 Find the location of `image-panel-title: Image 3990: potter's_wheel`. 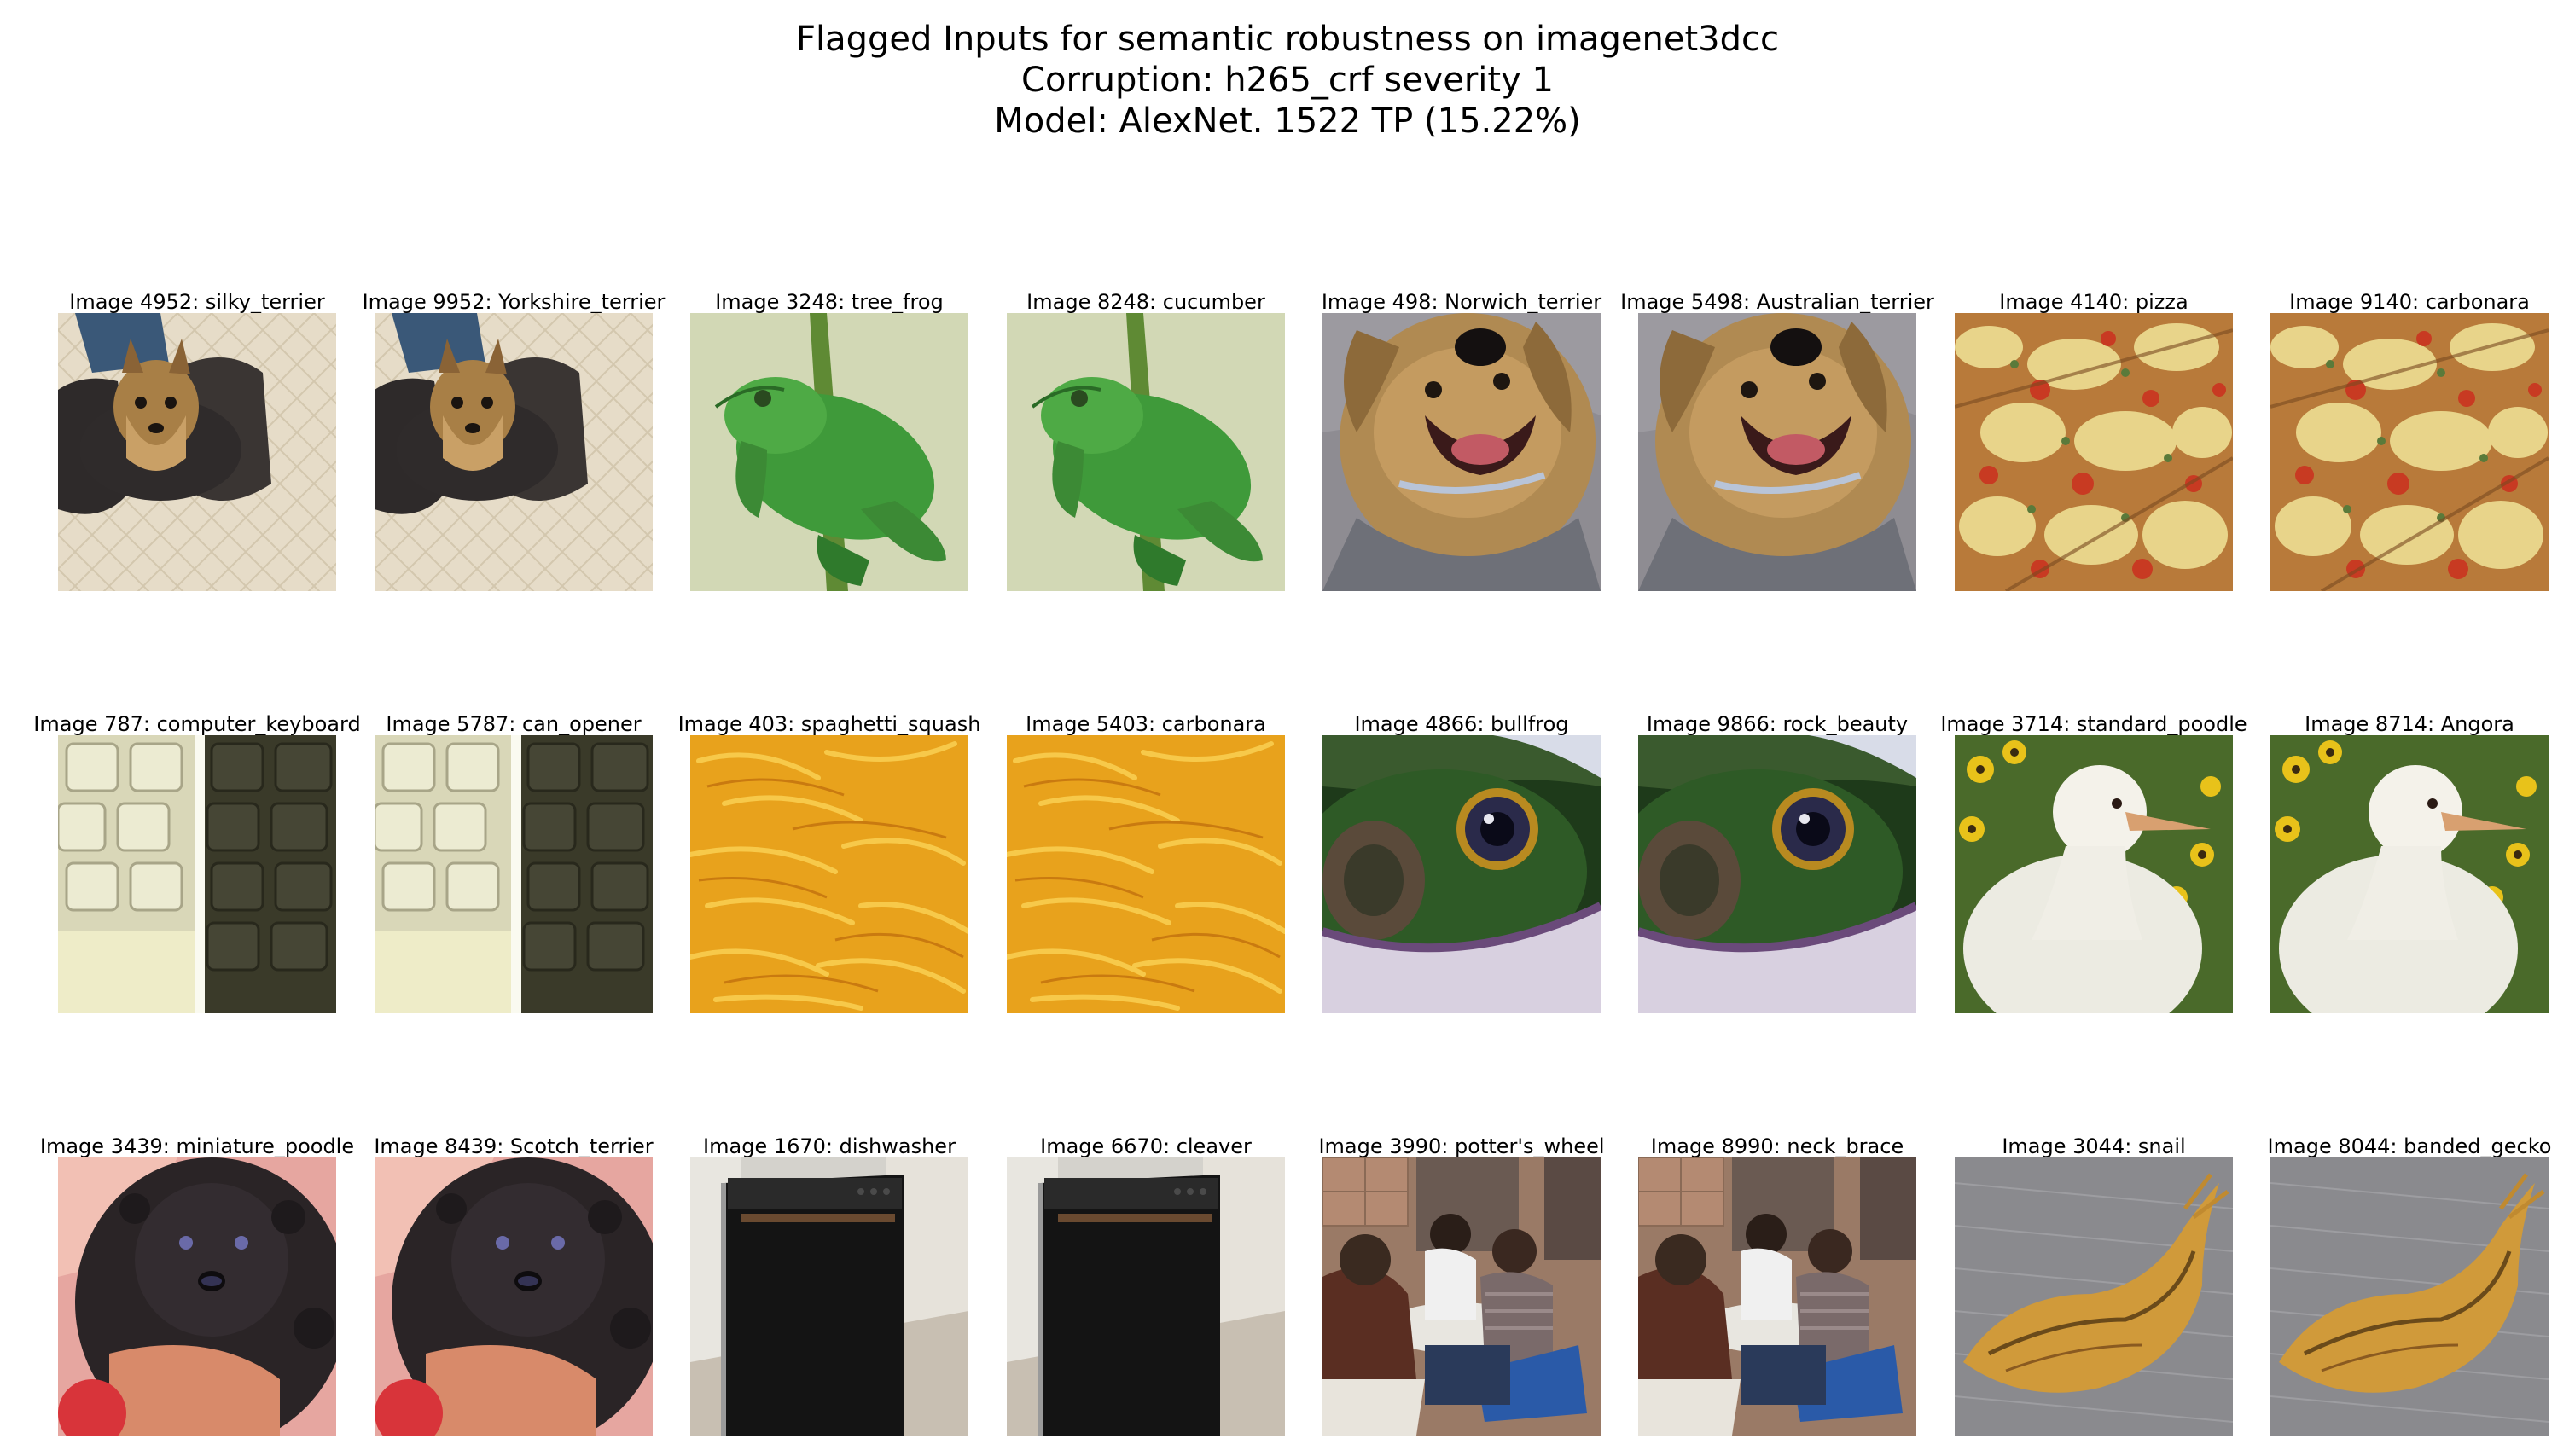

image-panel-title: Image 3990: potter's_wheel is located at coordinates (1461, 1146).